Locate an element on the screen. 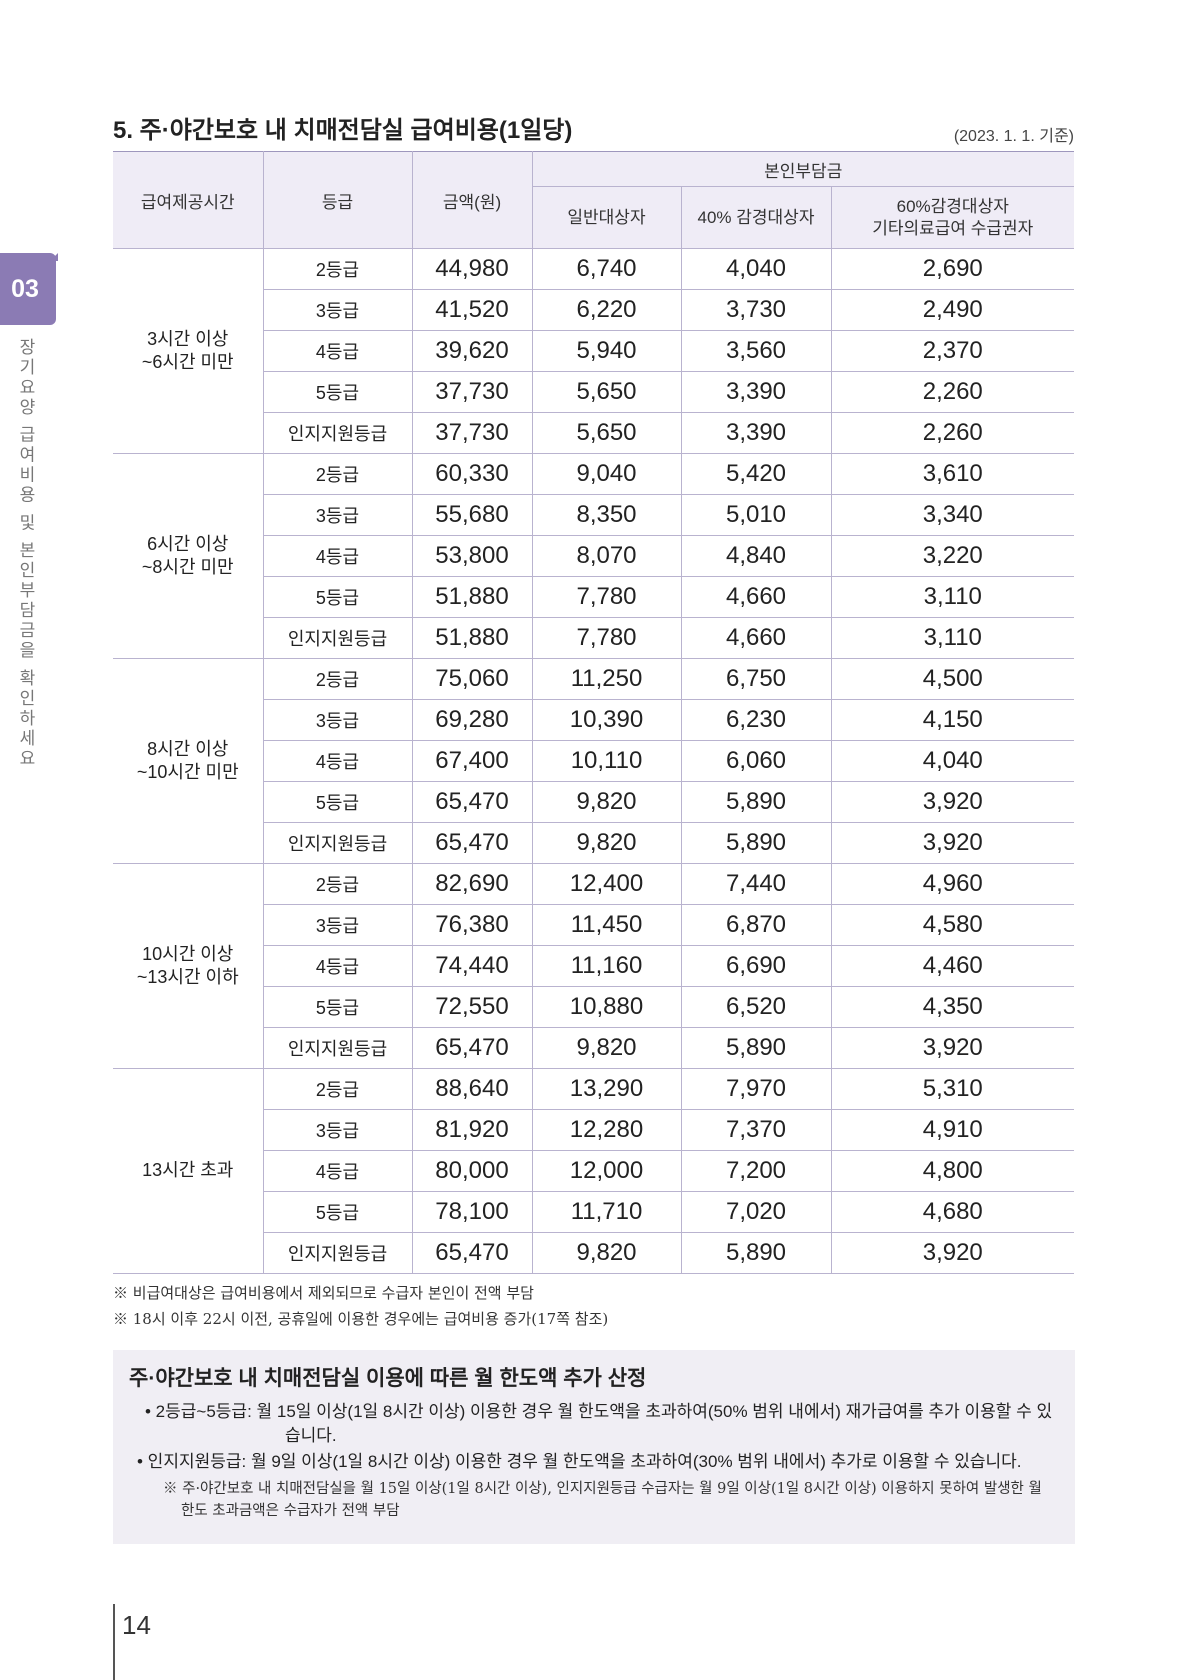 Image resolution: width=1188 pixels, height=1680 pixels. table-row: 5등급 51,880 7,780 4,660 3,110 is located at coordinates (593, 597).